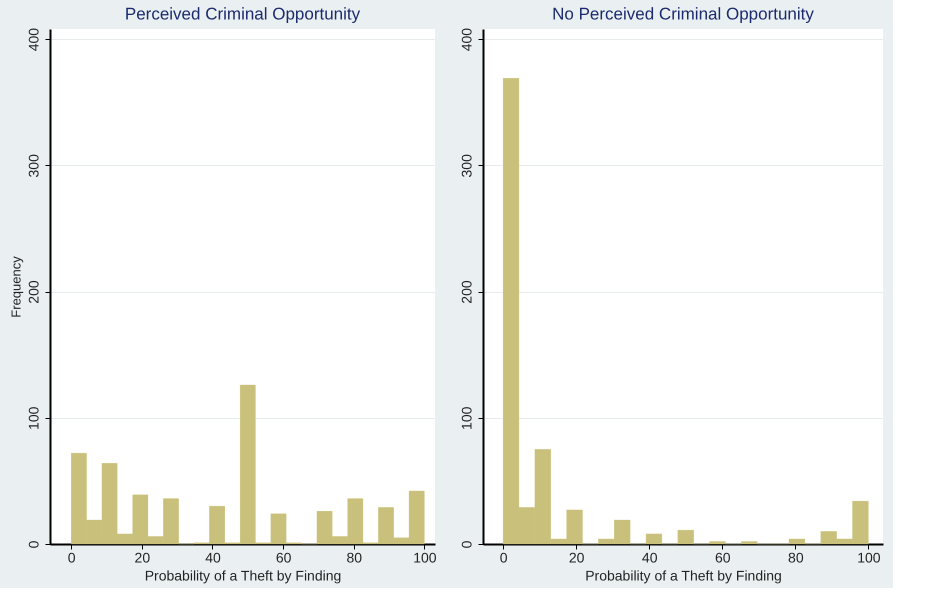 Image resolution: width=927 pixels, height=603 pixels. What do you see at coordinates (683, 14) in the screenshot?
I see `chart-title: No Perceived Criminal Opportunity` at bounding box center [683, 14].